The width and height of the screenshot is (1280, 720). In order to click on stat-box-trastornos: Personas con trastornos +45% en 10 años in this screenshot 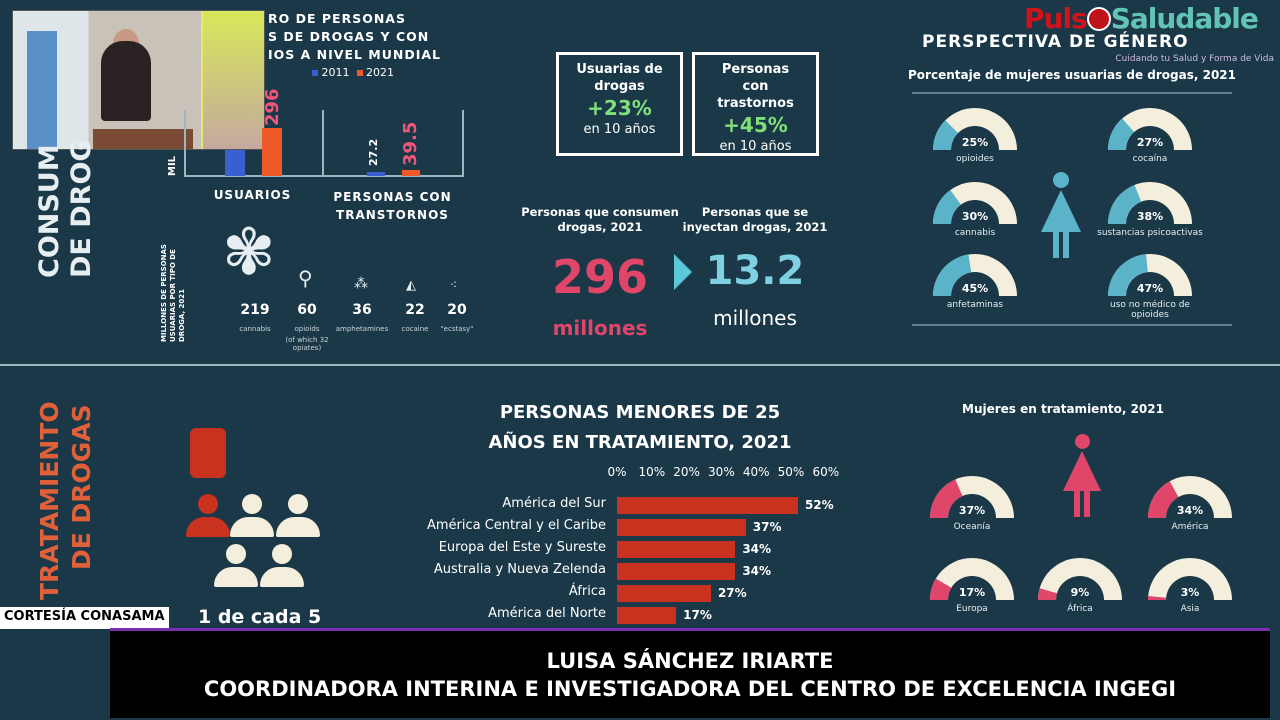, I will do `click(755, 104)`.